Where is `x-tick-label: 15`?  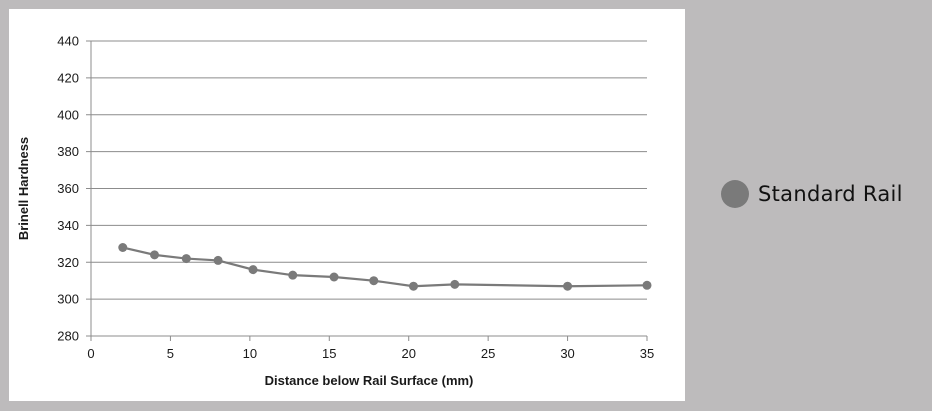 x-tick-label: 15 is located at coordinates (329, 353).